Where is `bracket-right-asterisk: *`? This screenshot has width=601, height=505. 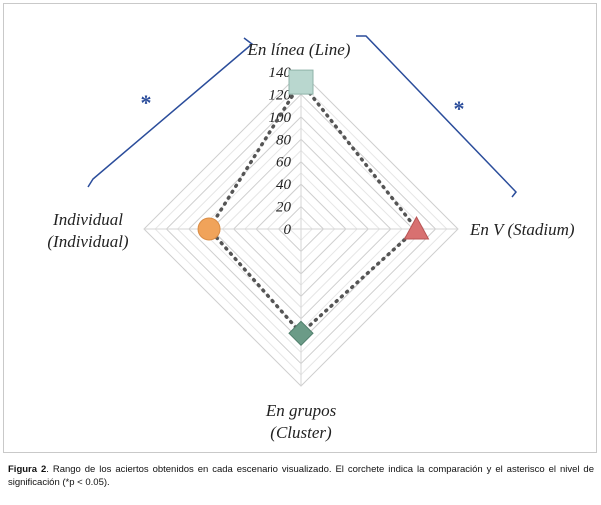 bracket-right-asterisk: * is located at coordinates (459, 108).